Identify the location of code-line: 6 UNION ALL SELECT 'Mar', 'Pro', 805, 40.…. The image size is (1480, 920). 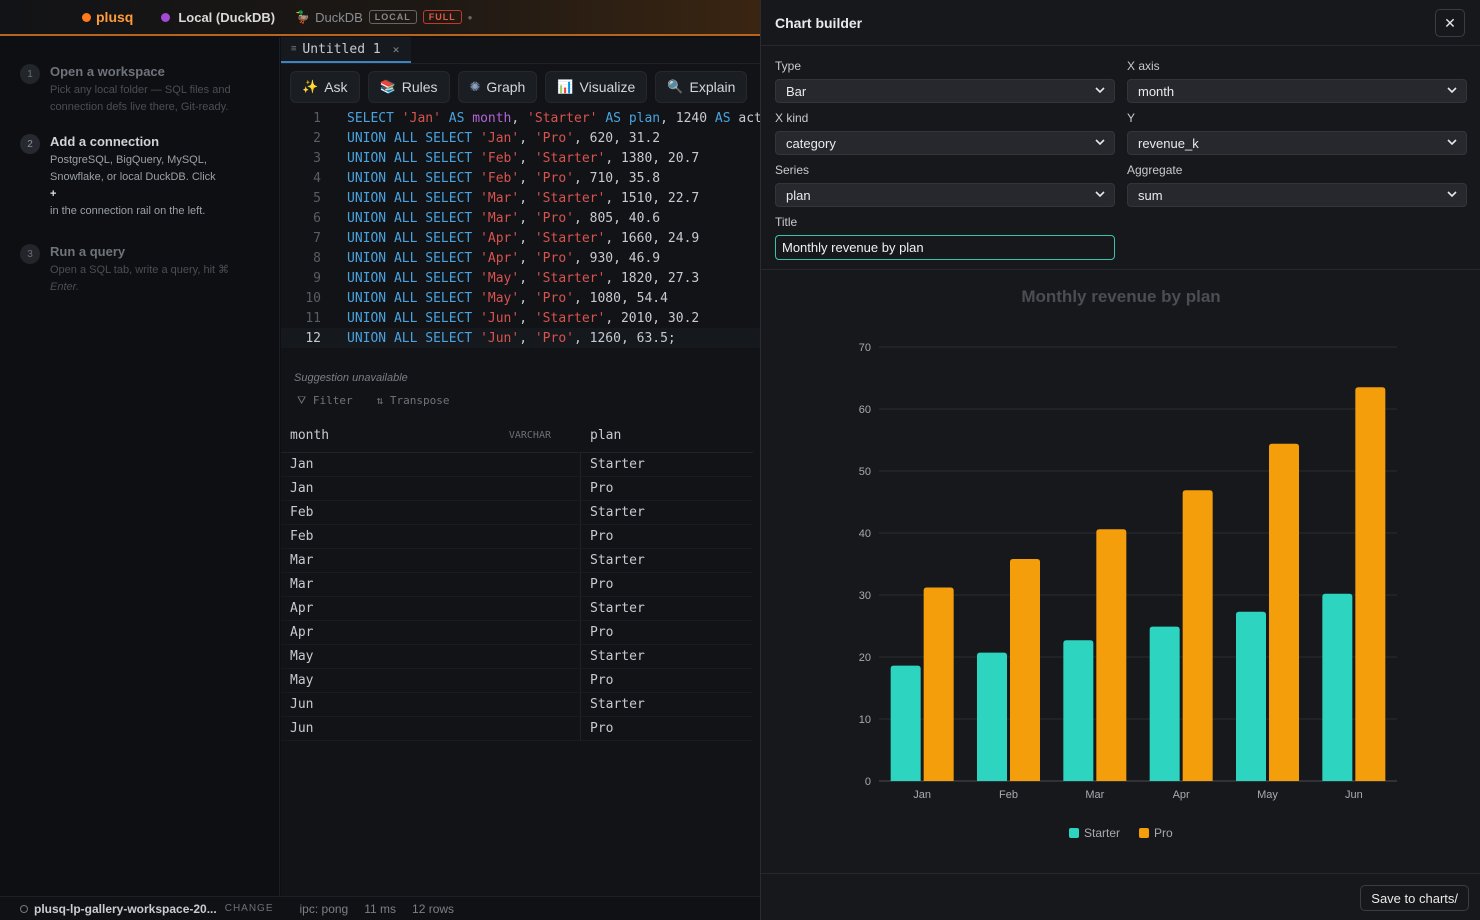
(520, 218).